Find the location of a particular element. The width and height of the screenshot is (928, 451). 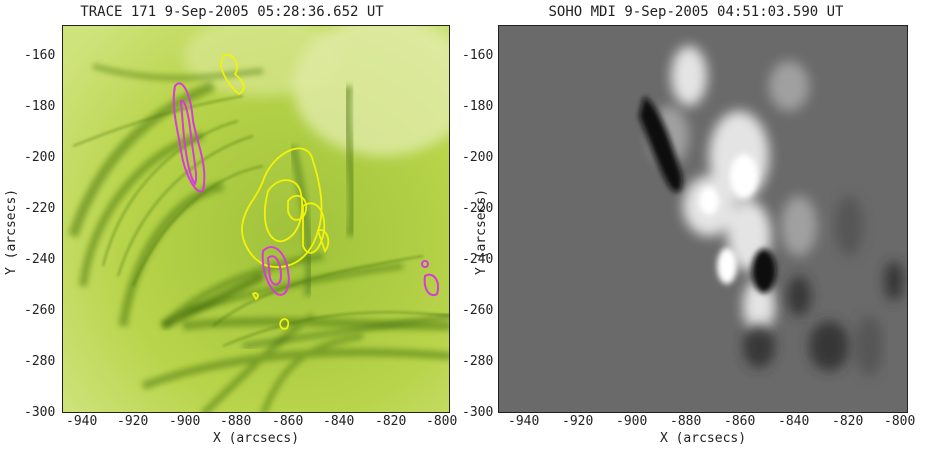

negative-contours is located at coordinates (305, 189).